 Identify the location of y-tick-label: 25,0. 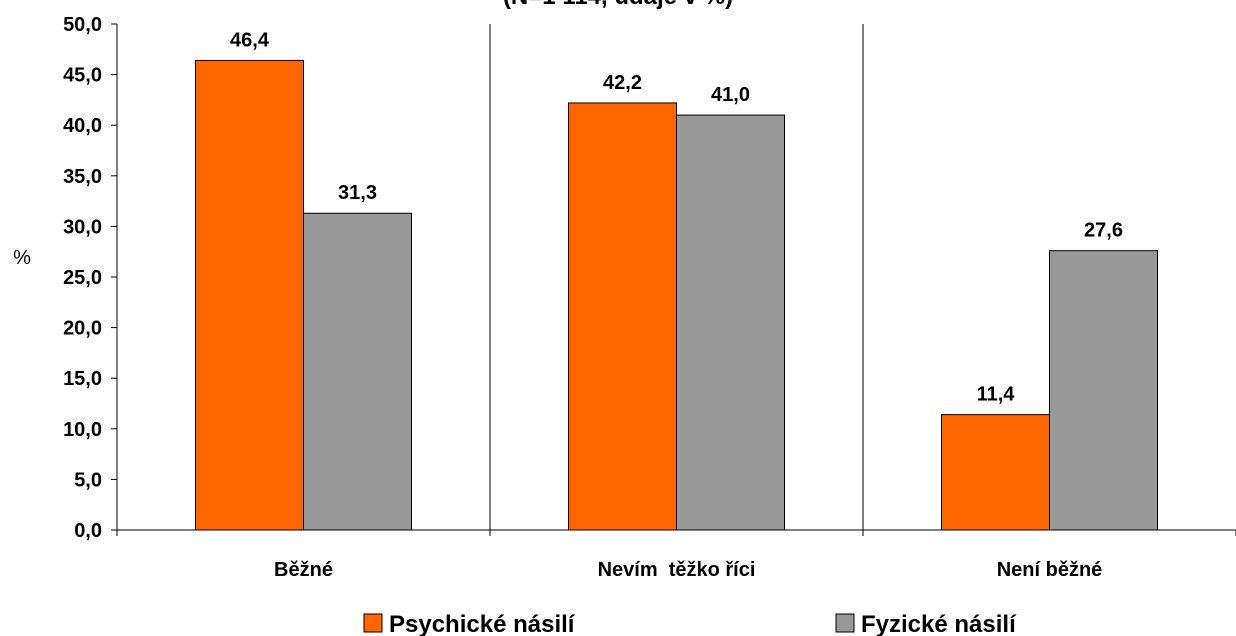
(82, 278).